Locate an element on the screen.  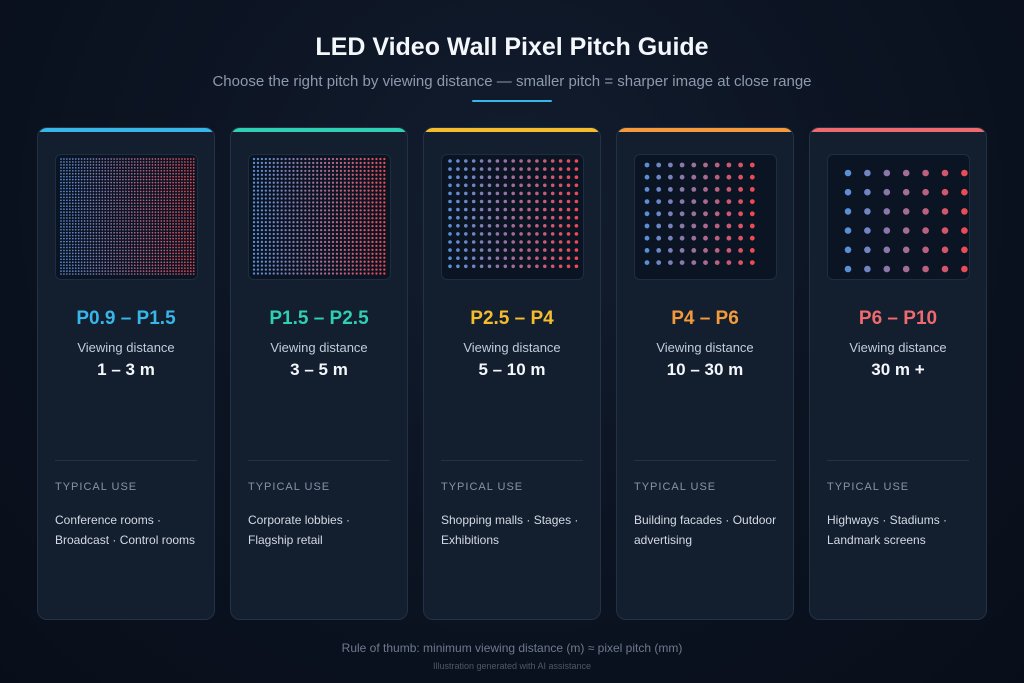
pixel-grid is located at coordinates (127, 216).